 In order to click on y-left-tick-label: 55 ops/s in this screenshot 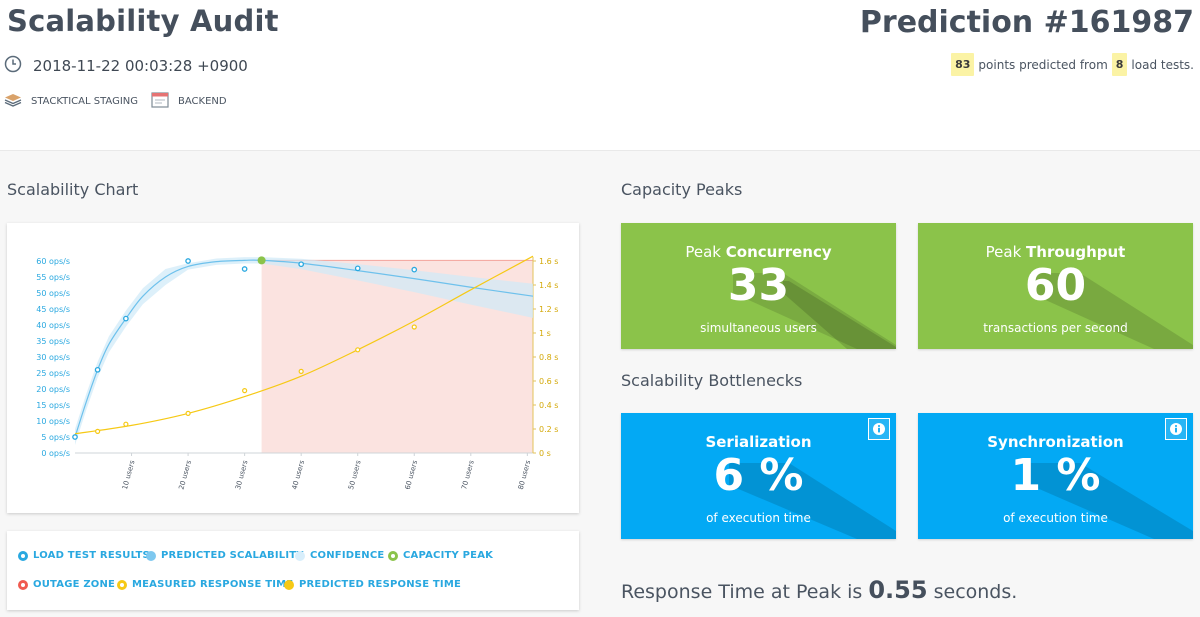, I will do `click(53, 277)`.